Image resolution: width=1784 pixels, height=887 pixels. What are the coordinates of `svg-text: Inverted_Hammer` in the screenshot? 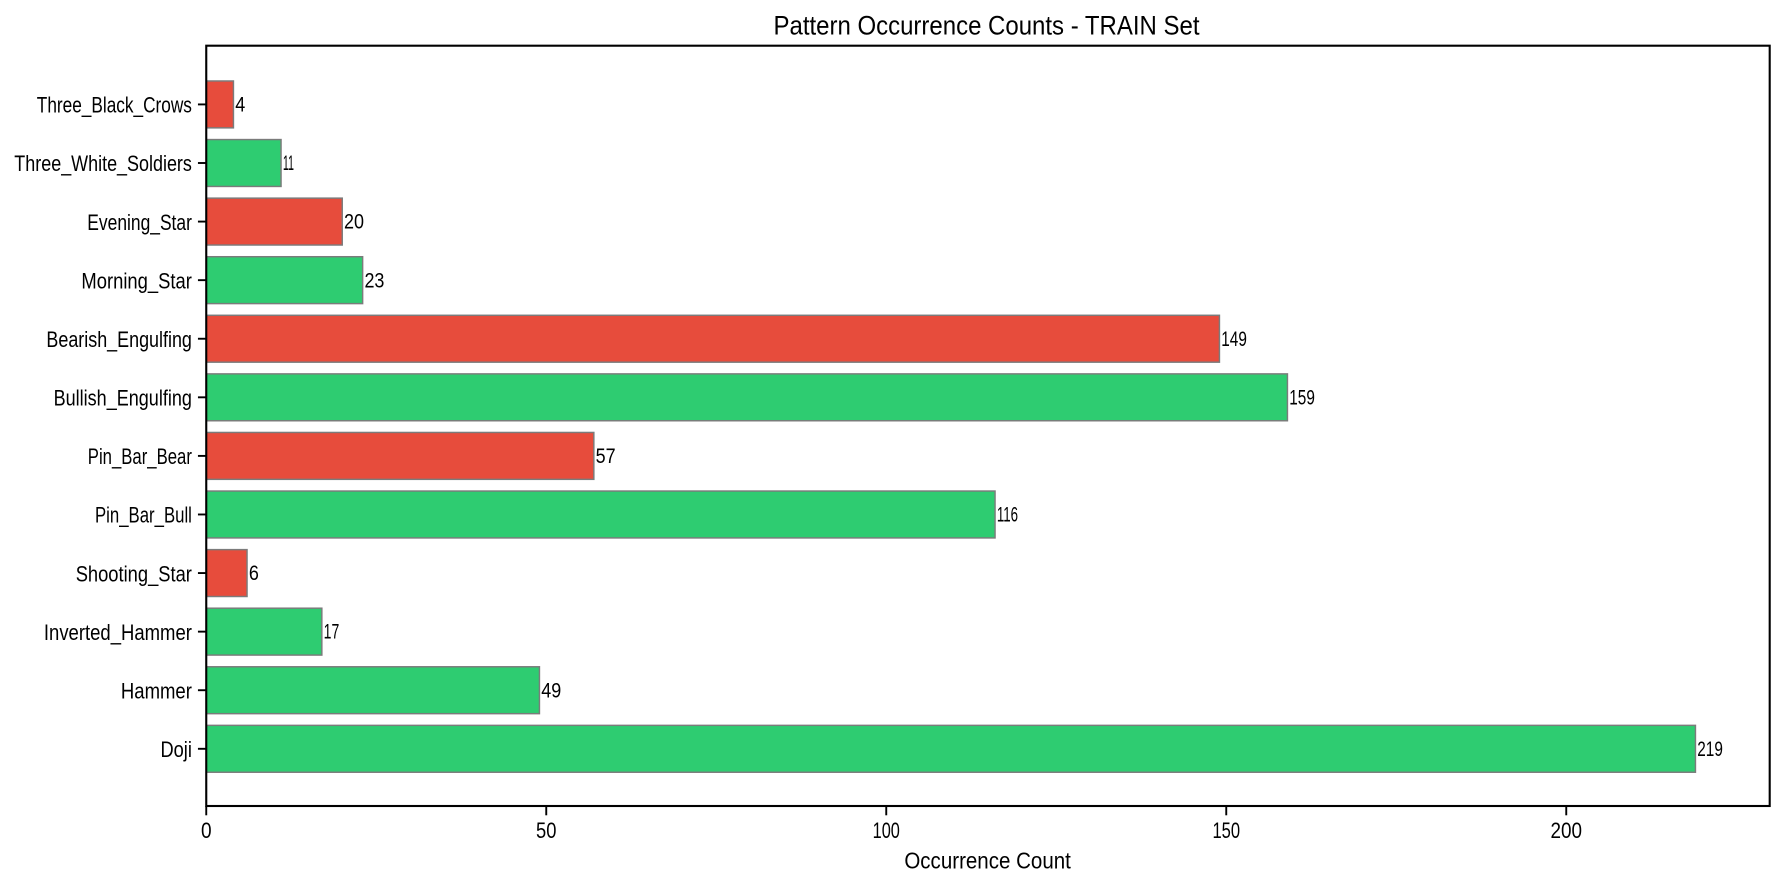 It's located at (118, 632).